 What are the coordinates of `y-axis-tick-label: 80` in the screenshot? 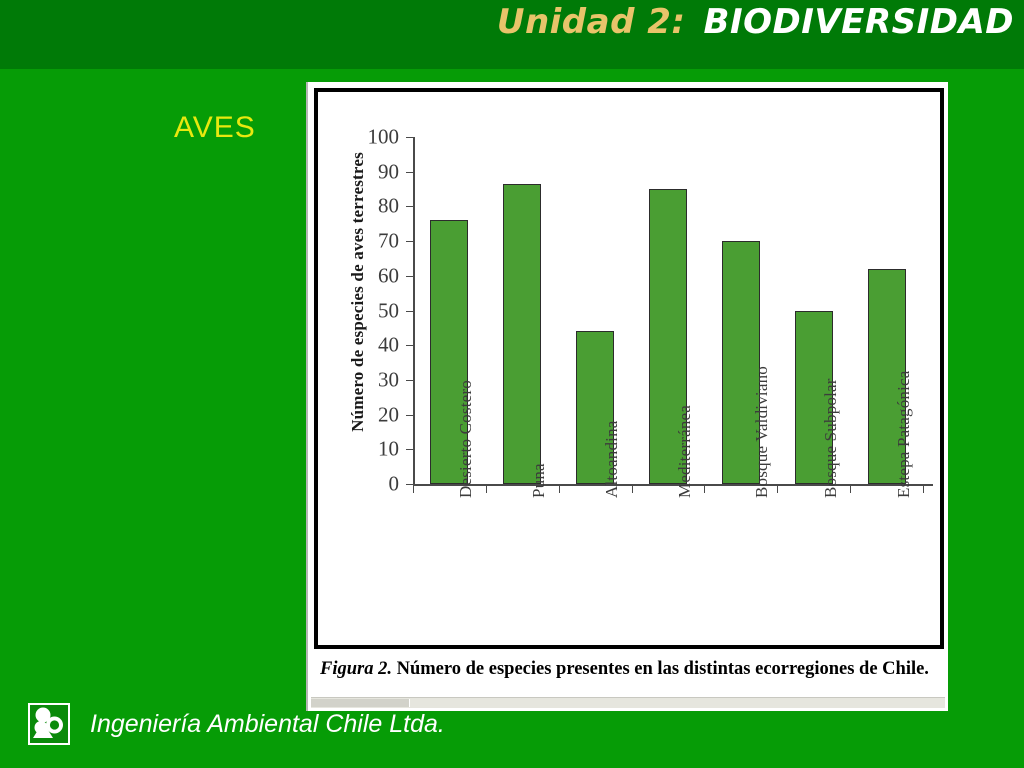 It's located at (388, 205).